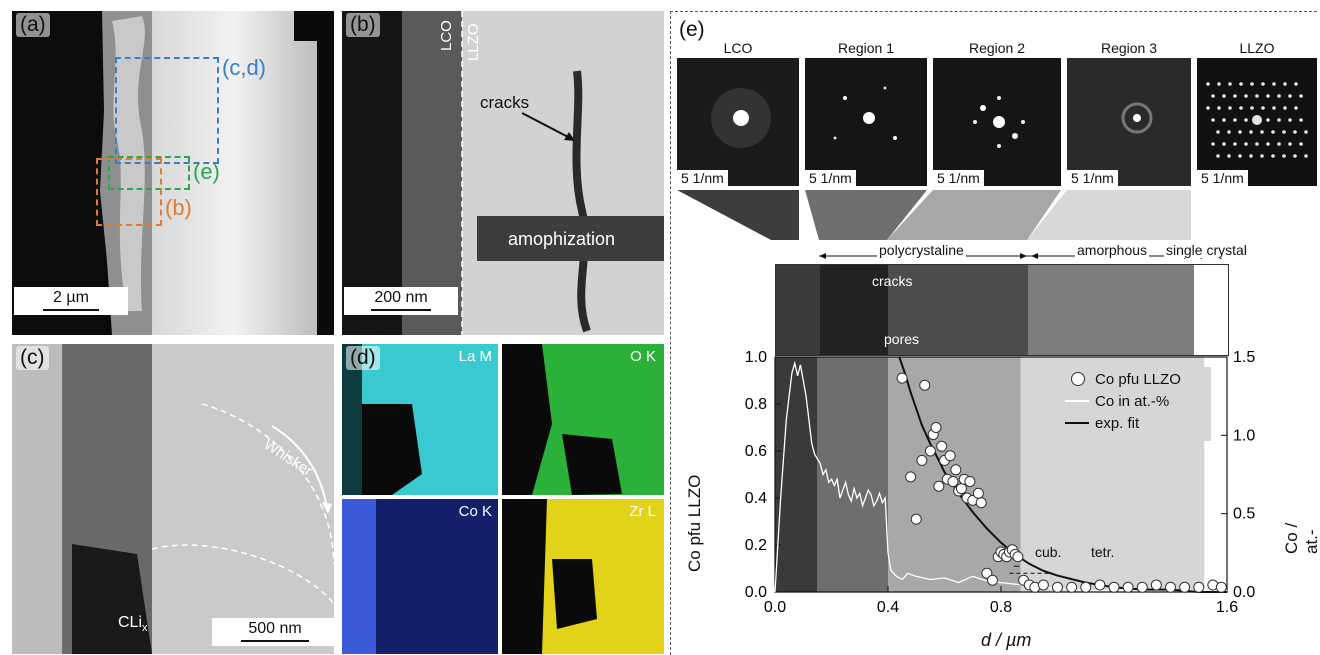  I want to click on zone-funnels, so click(934, 215).